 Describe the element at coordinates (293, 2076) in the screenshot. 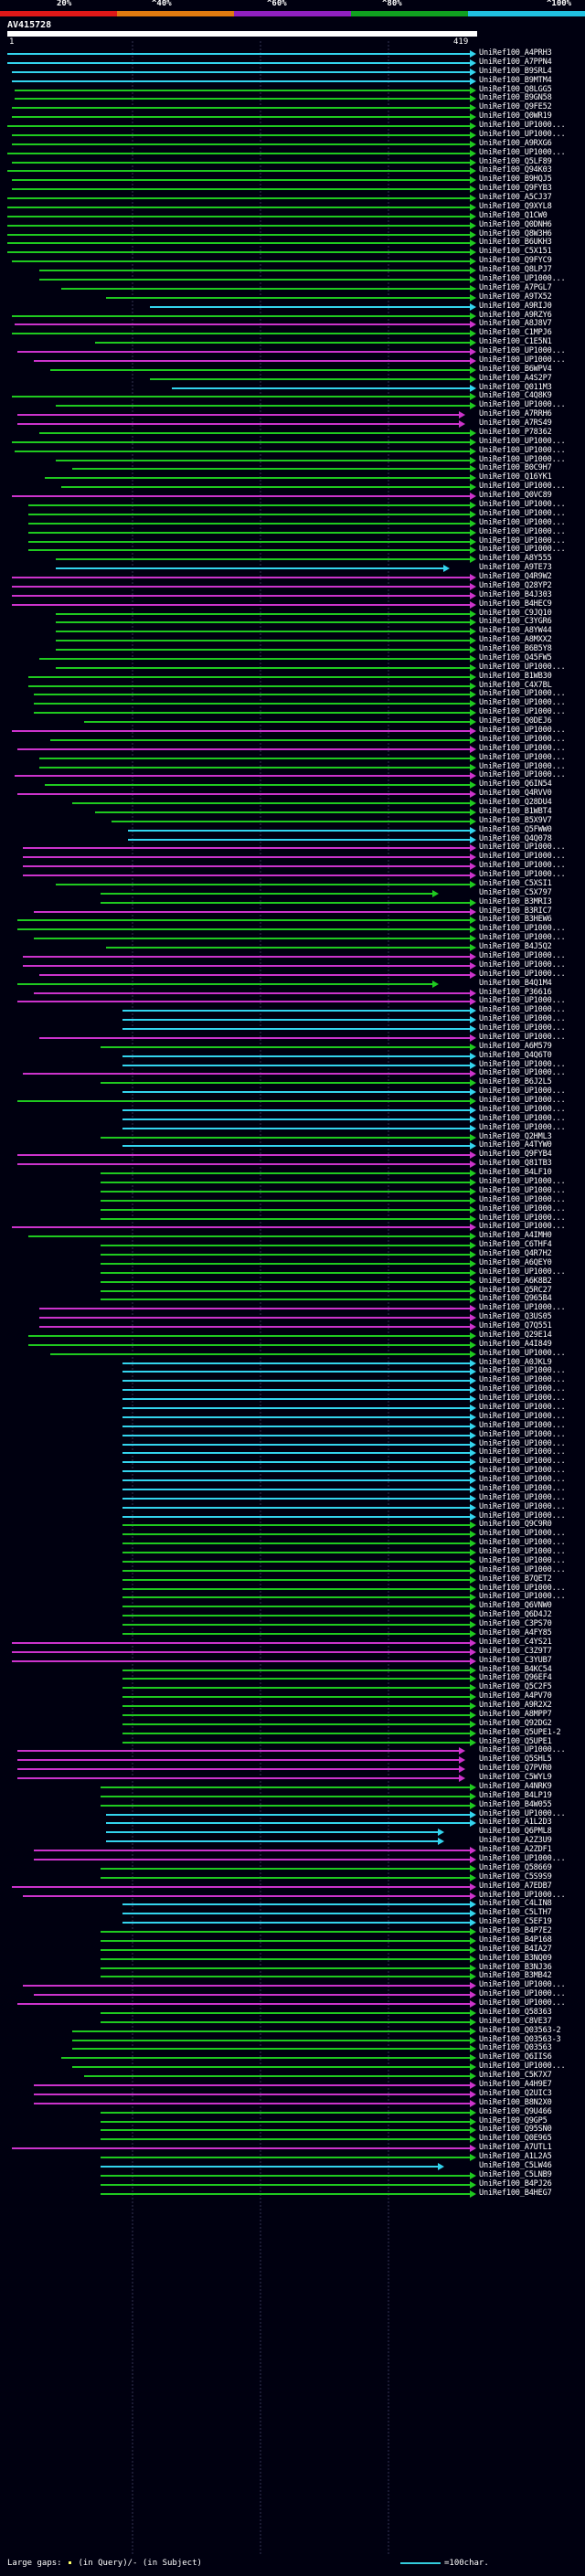

I see `hit-row: UniRef100_C5K7X7` at that location.